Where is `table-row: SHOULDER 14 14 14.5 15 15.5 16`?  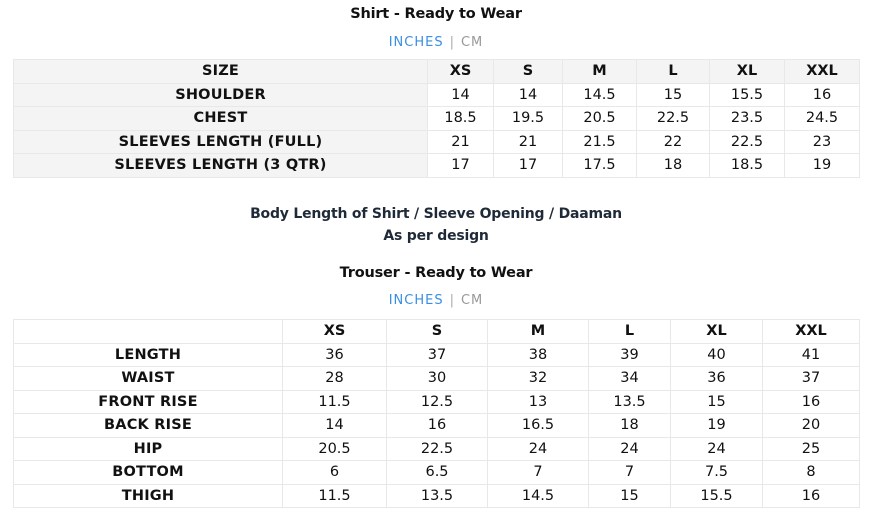
table-row: SHOULDER 14 14 14.5 15 15.5 16 is located at coordinates (436, 94).